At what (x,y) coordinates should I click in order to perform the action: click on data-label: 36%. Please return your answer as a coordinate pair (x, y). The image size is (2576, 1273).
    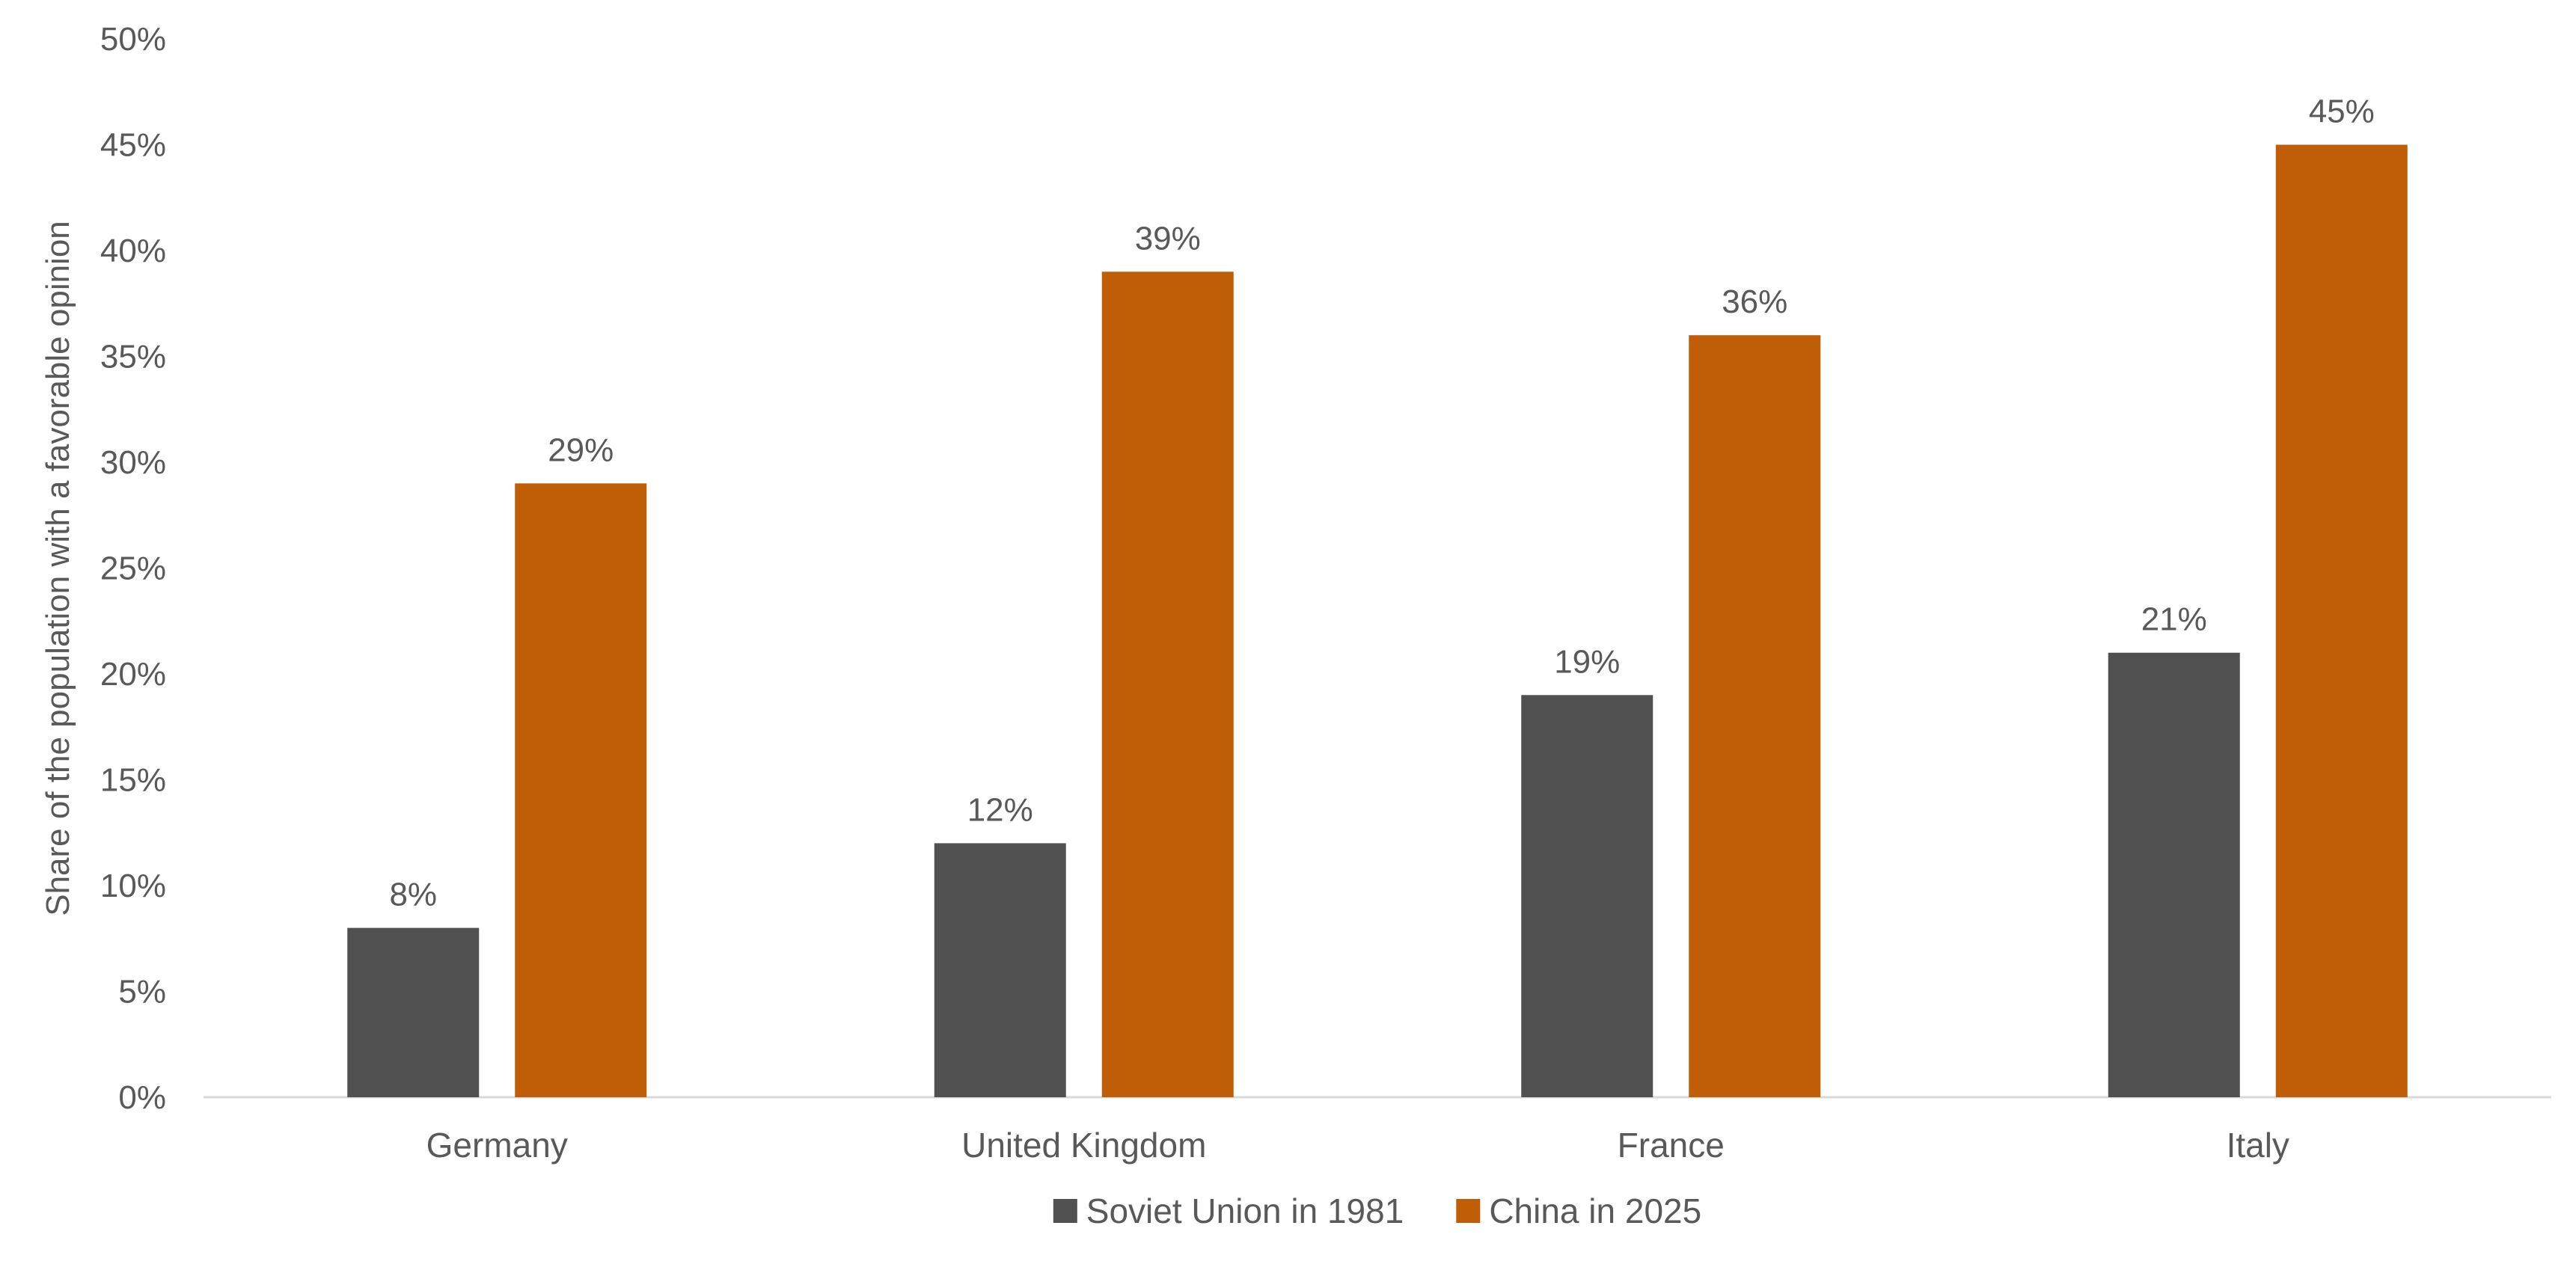
    Looking at the image, I should click on (1755, 301).